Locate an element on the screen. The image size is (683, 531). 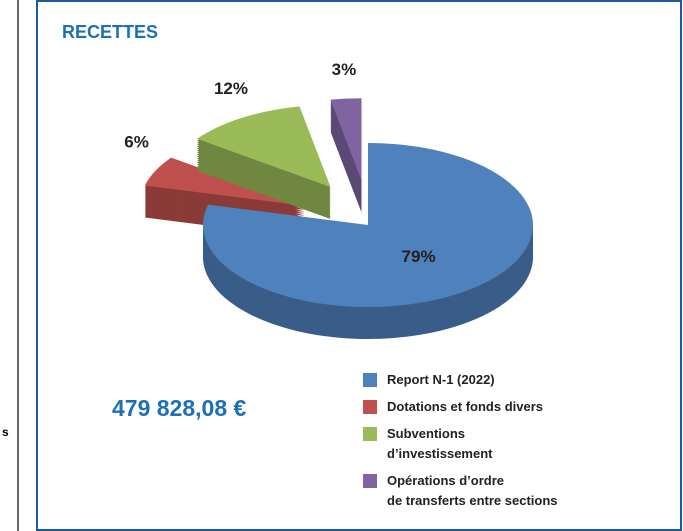
data-label: 3% is located at coordinates (344, 69).